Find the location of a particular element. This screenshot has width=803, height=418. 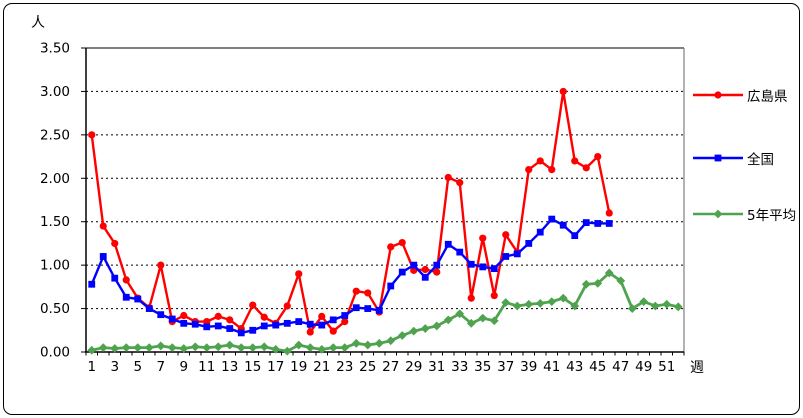

x-tick-label: 45 is located at coordinates (597, 367).